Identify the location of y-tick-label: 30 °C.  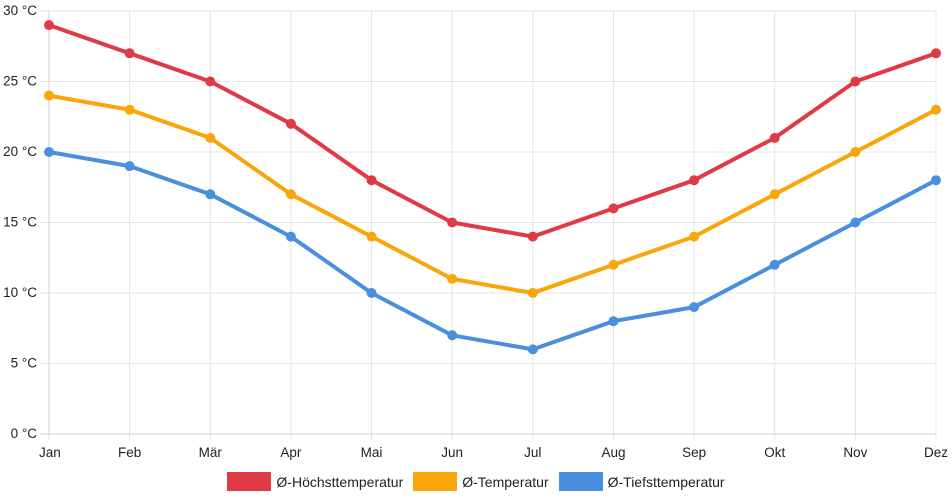
(20, 10).